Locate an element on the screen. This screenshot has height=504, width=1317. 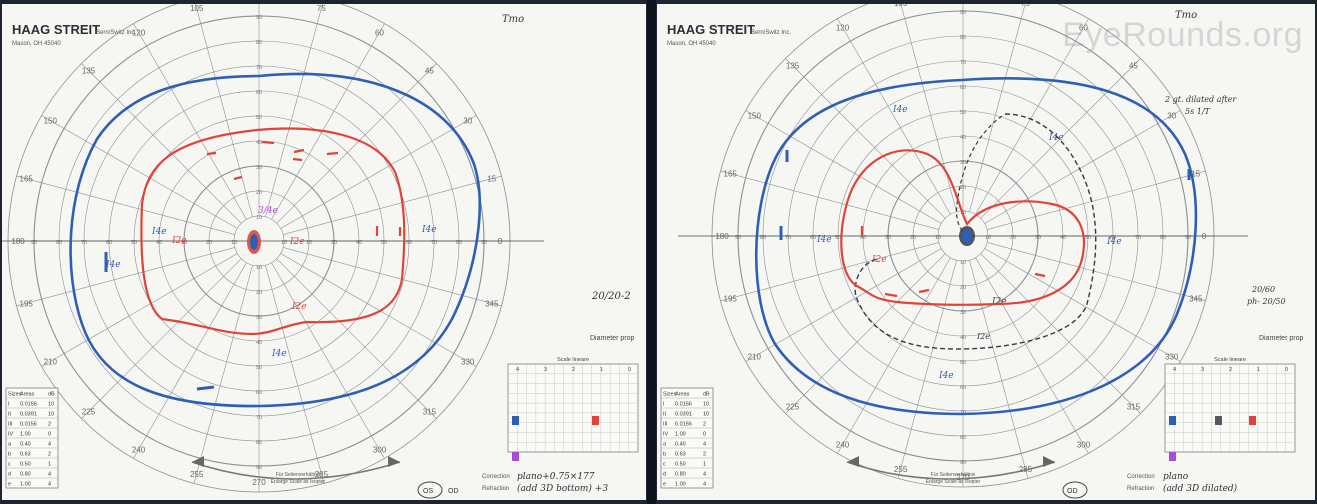
table-cell: c is located at coordinates (664, 465).